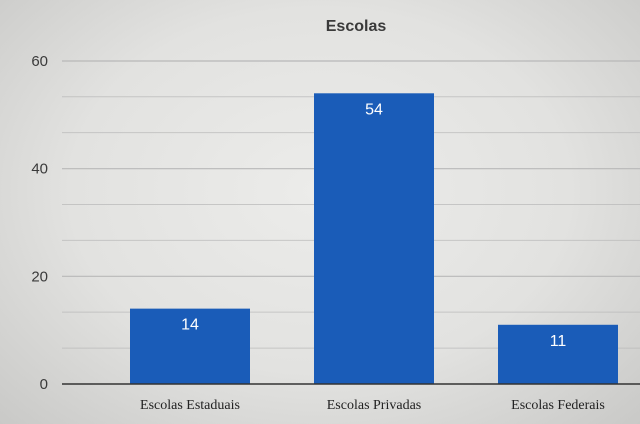  What do you see at coordinates (190, 325) in the screenshot?
I see `data-label: 14` at bounding box center [190, 325].